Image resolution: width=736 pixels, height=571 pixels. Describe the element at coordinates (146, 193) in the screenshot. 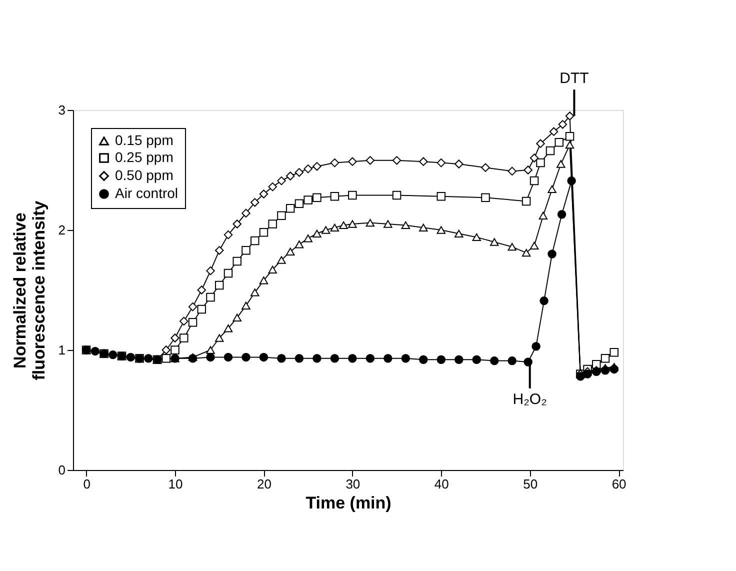

I see `legend-label: Air control` at that location.